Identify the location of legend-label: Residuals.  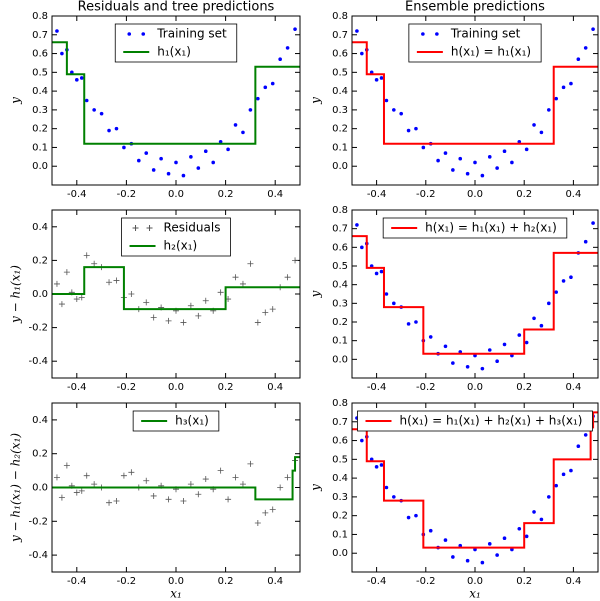
(192, 228).